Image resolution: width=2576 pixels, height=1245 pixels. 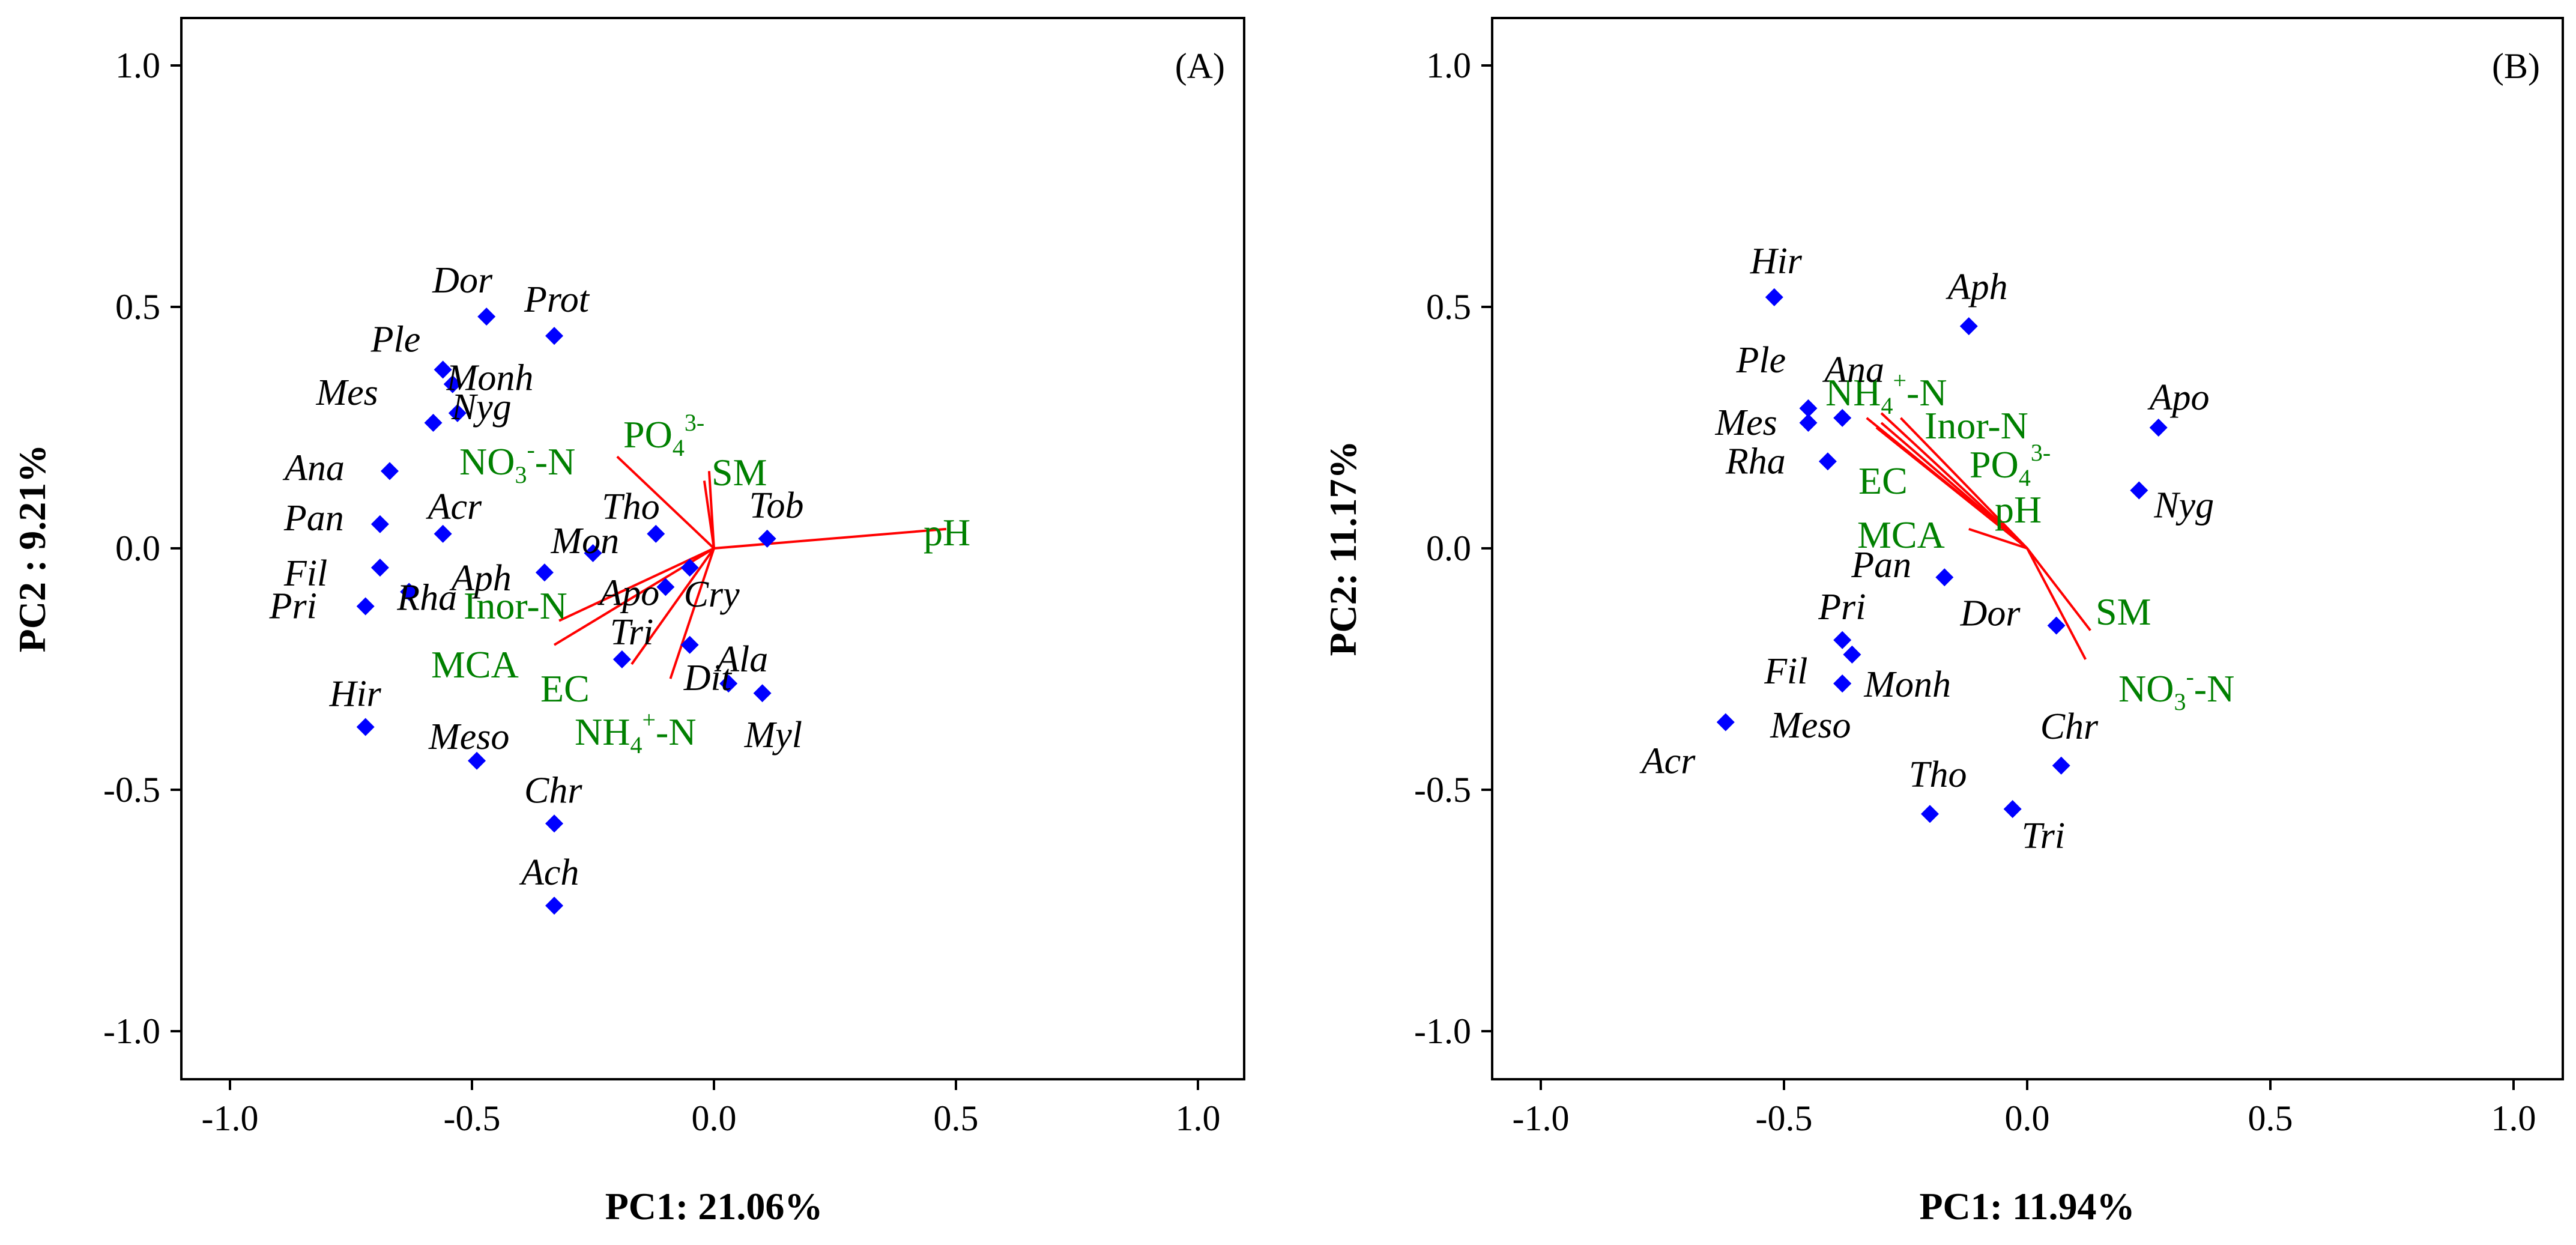 What do you see at coordinates (1755, 461) in the screenshot?
I see `species-label: Rha` at bounding box center [1755, 461].